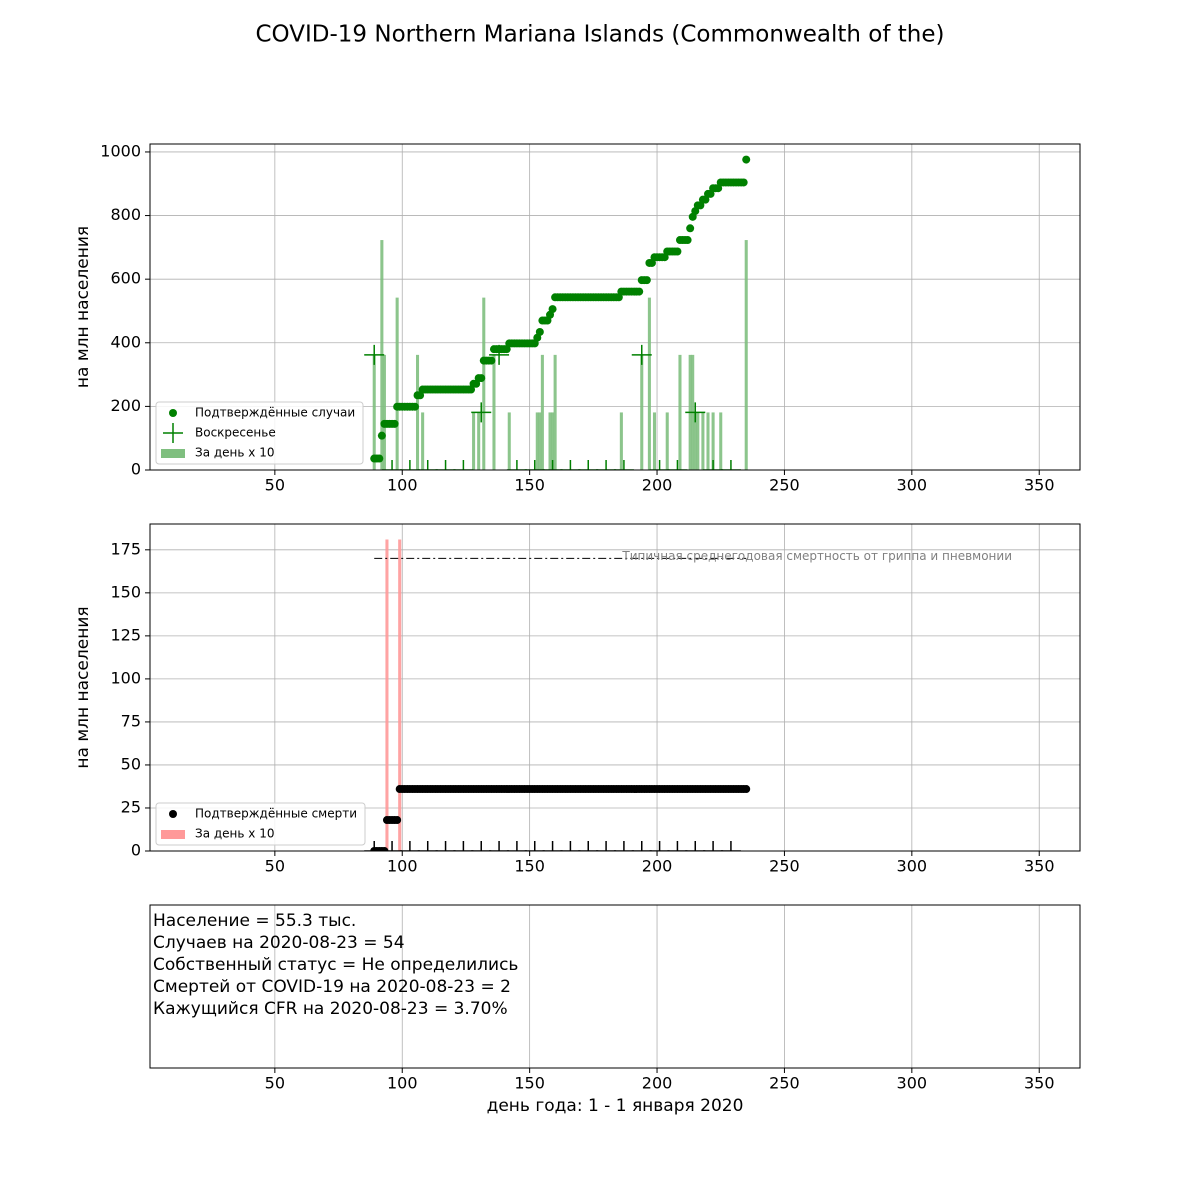 The image size is (1200, 1200). What do you see at coordinates (615, 986) in the screenshot?
I see `axes-frame` at bounding box center [615, 986].